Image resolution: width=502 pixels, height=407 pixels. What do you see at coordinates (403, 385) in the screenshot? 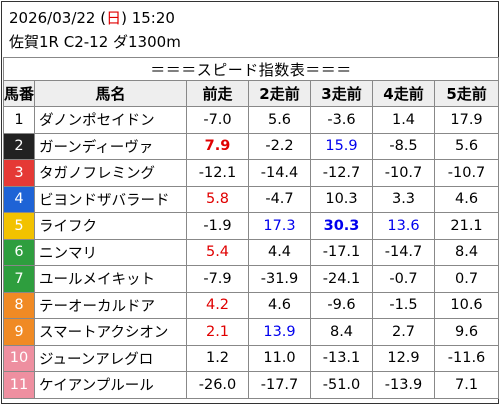
I see `speed-index-value: -13.9` at bounding box center [403, 385].